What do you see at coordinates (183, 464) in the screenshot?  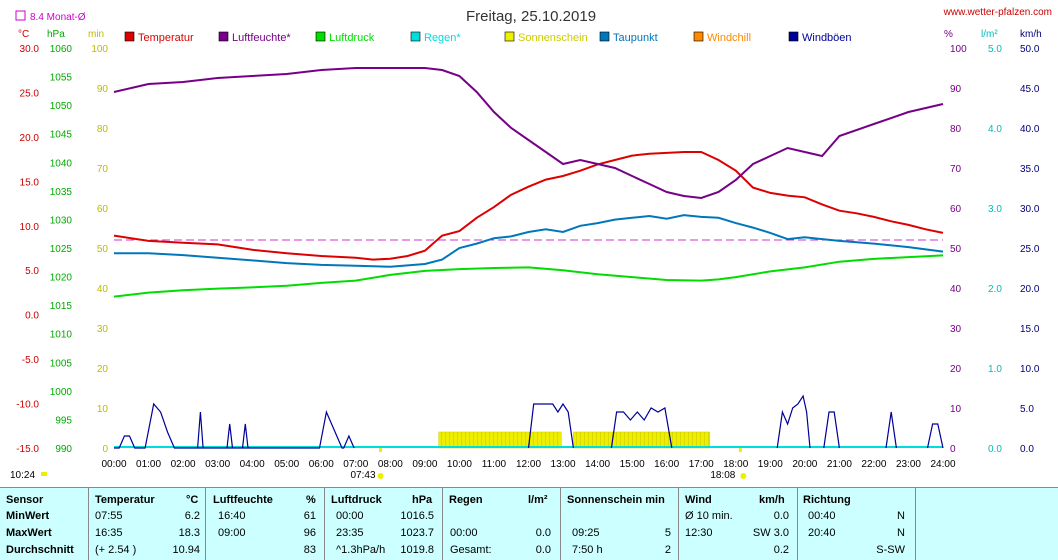 I see `x-axis-tick: 02:00` at bounding box center [183, 464].